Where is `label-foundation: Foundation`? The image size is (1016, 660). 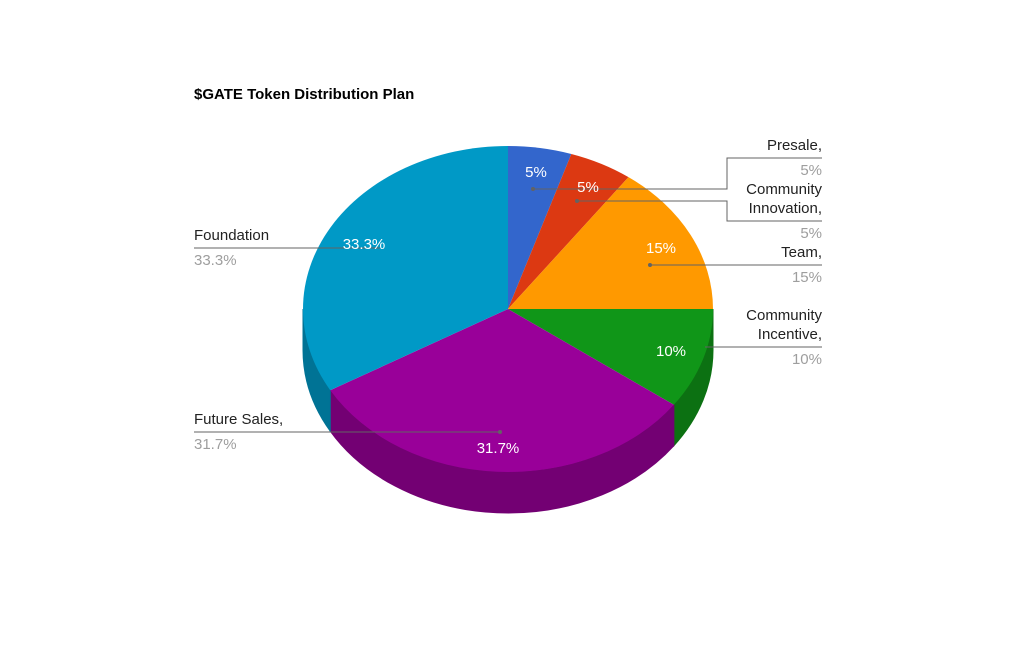 label-foundation: Foundation is located at coordinates (231, 235).